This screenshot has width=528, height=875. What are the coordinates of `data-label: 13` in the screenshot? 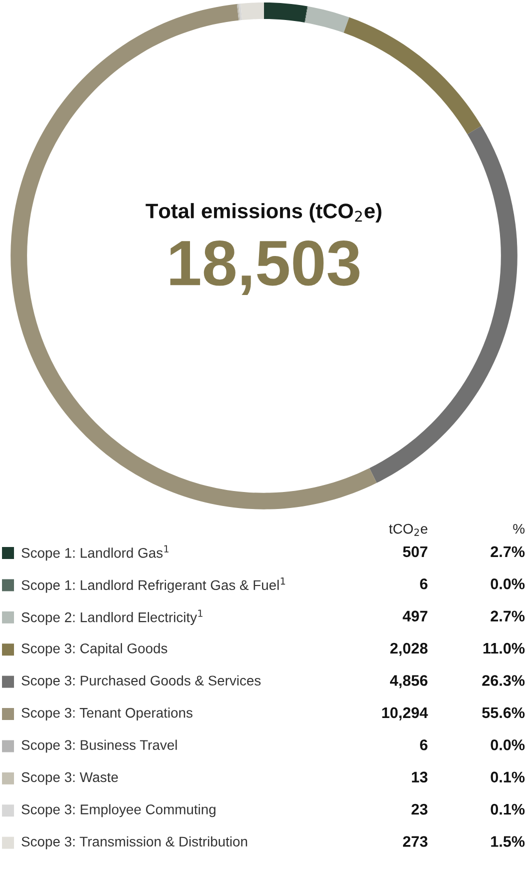 It's located at (420, 777).